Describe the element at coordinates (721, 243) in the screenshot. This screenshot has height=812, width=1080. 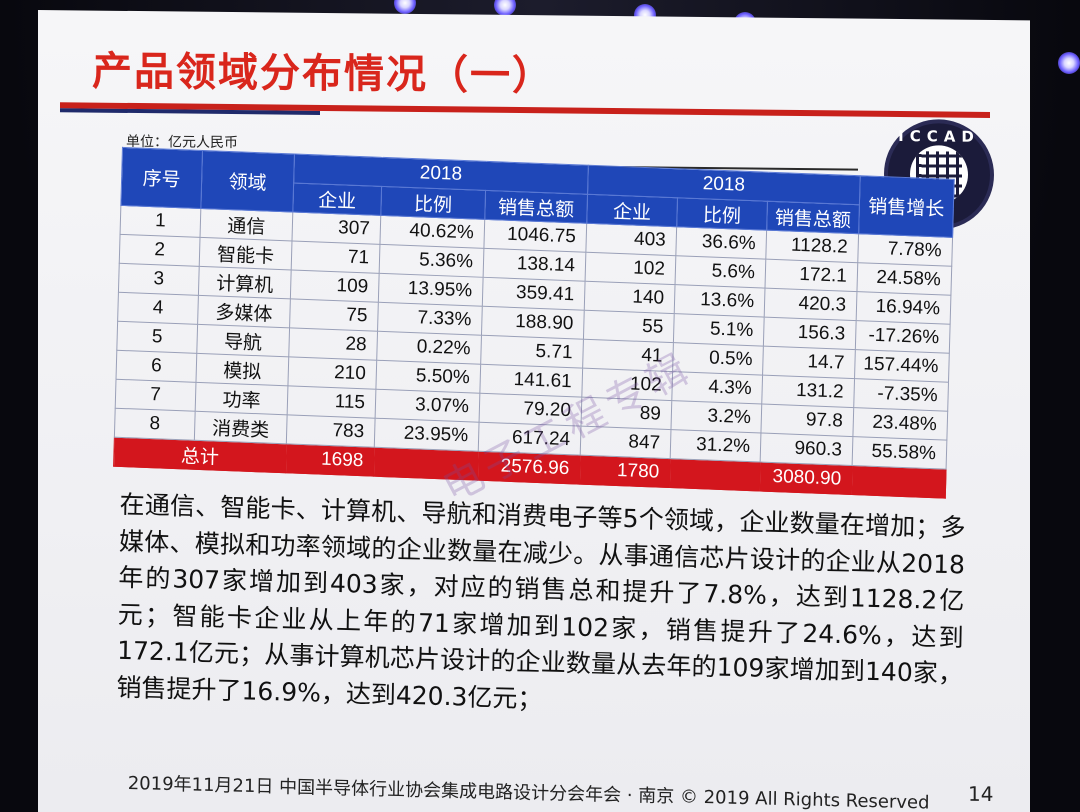
I see `cell-ratio: 36.6%` at that location.